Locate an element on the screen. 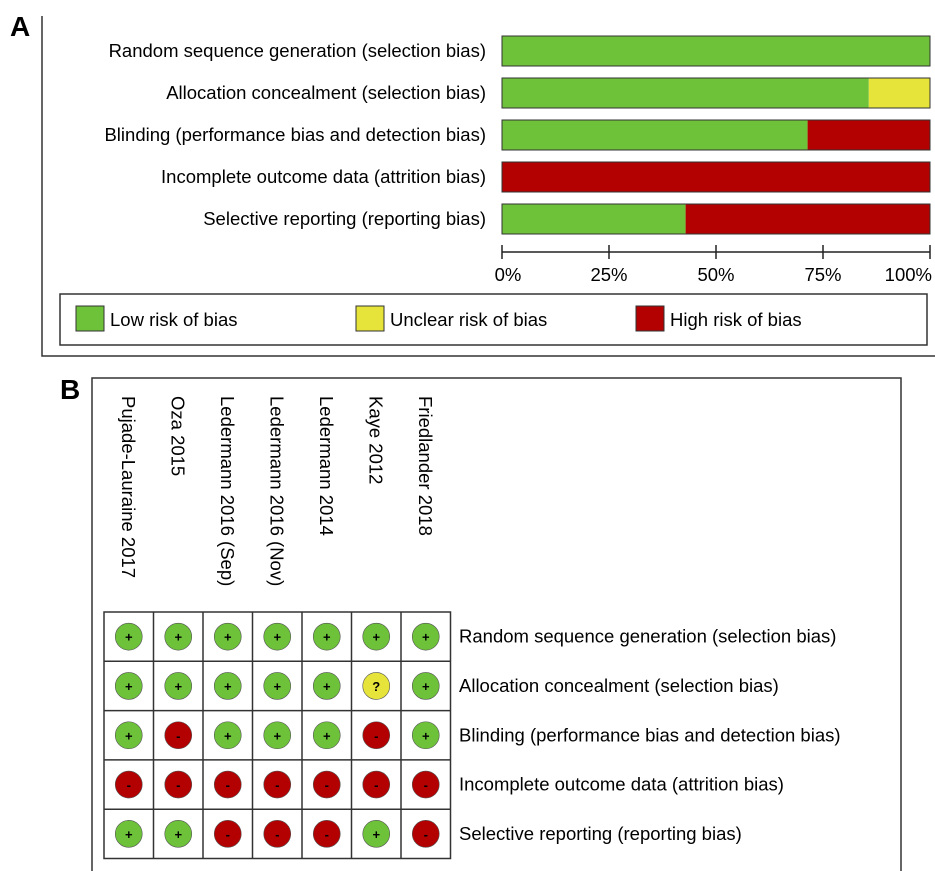 The height and width of the screenshot is (871, 935). judgement-symbol-3-4: + is located at coordinates (277, 735).